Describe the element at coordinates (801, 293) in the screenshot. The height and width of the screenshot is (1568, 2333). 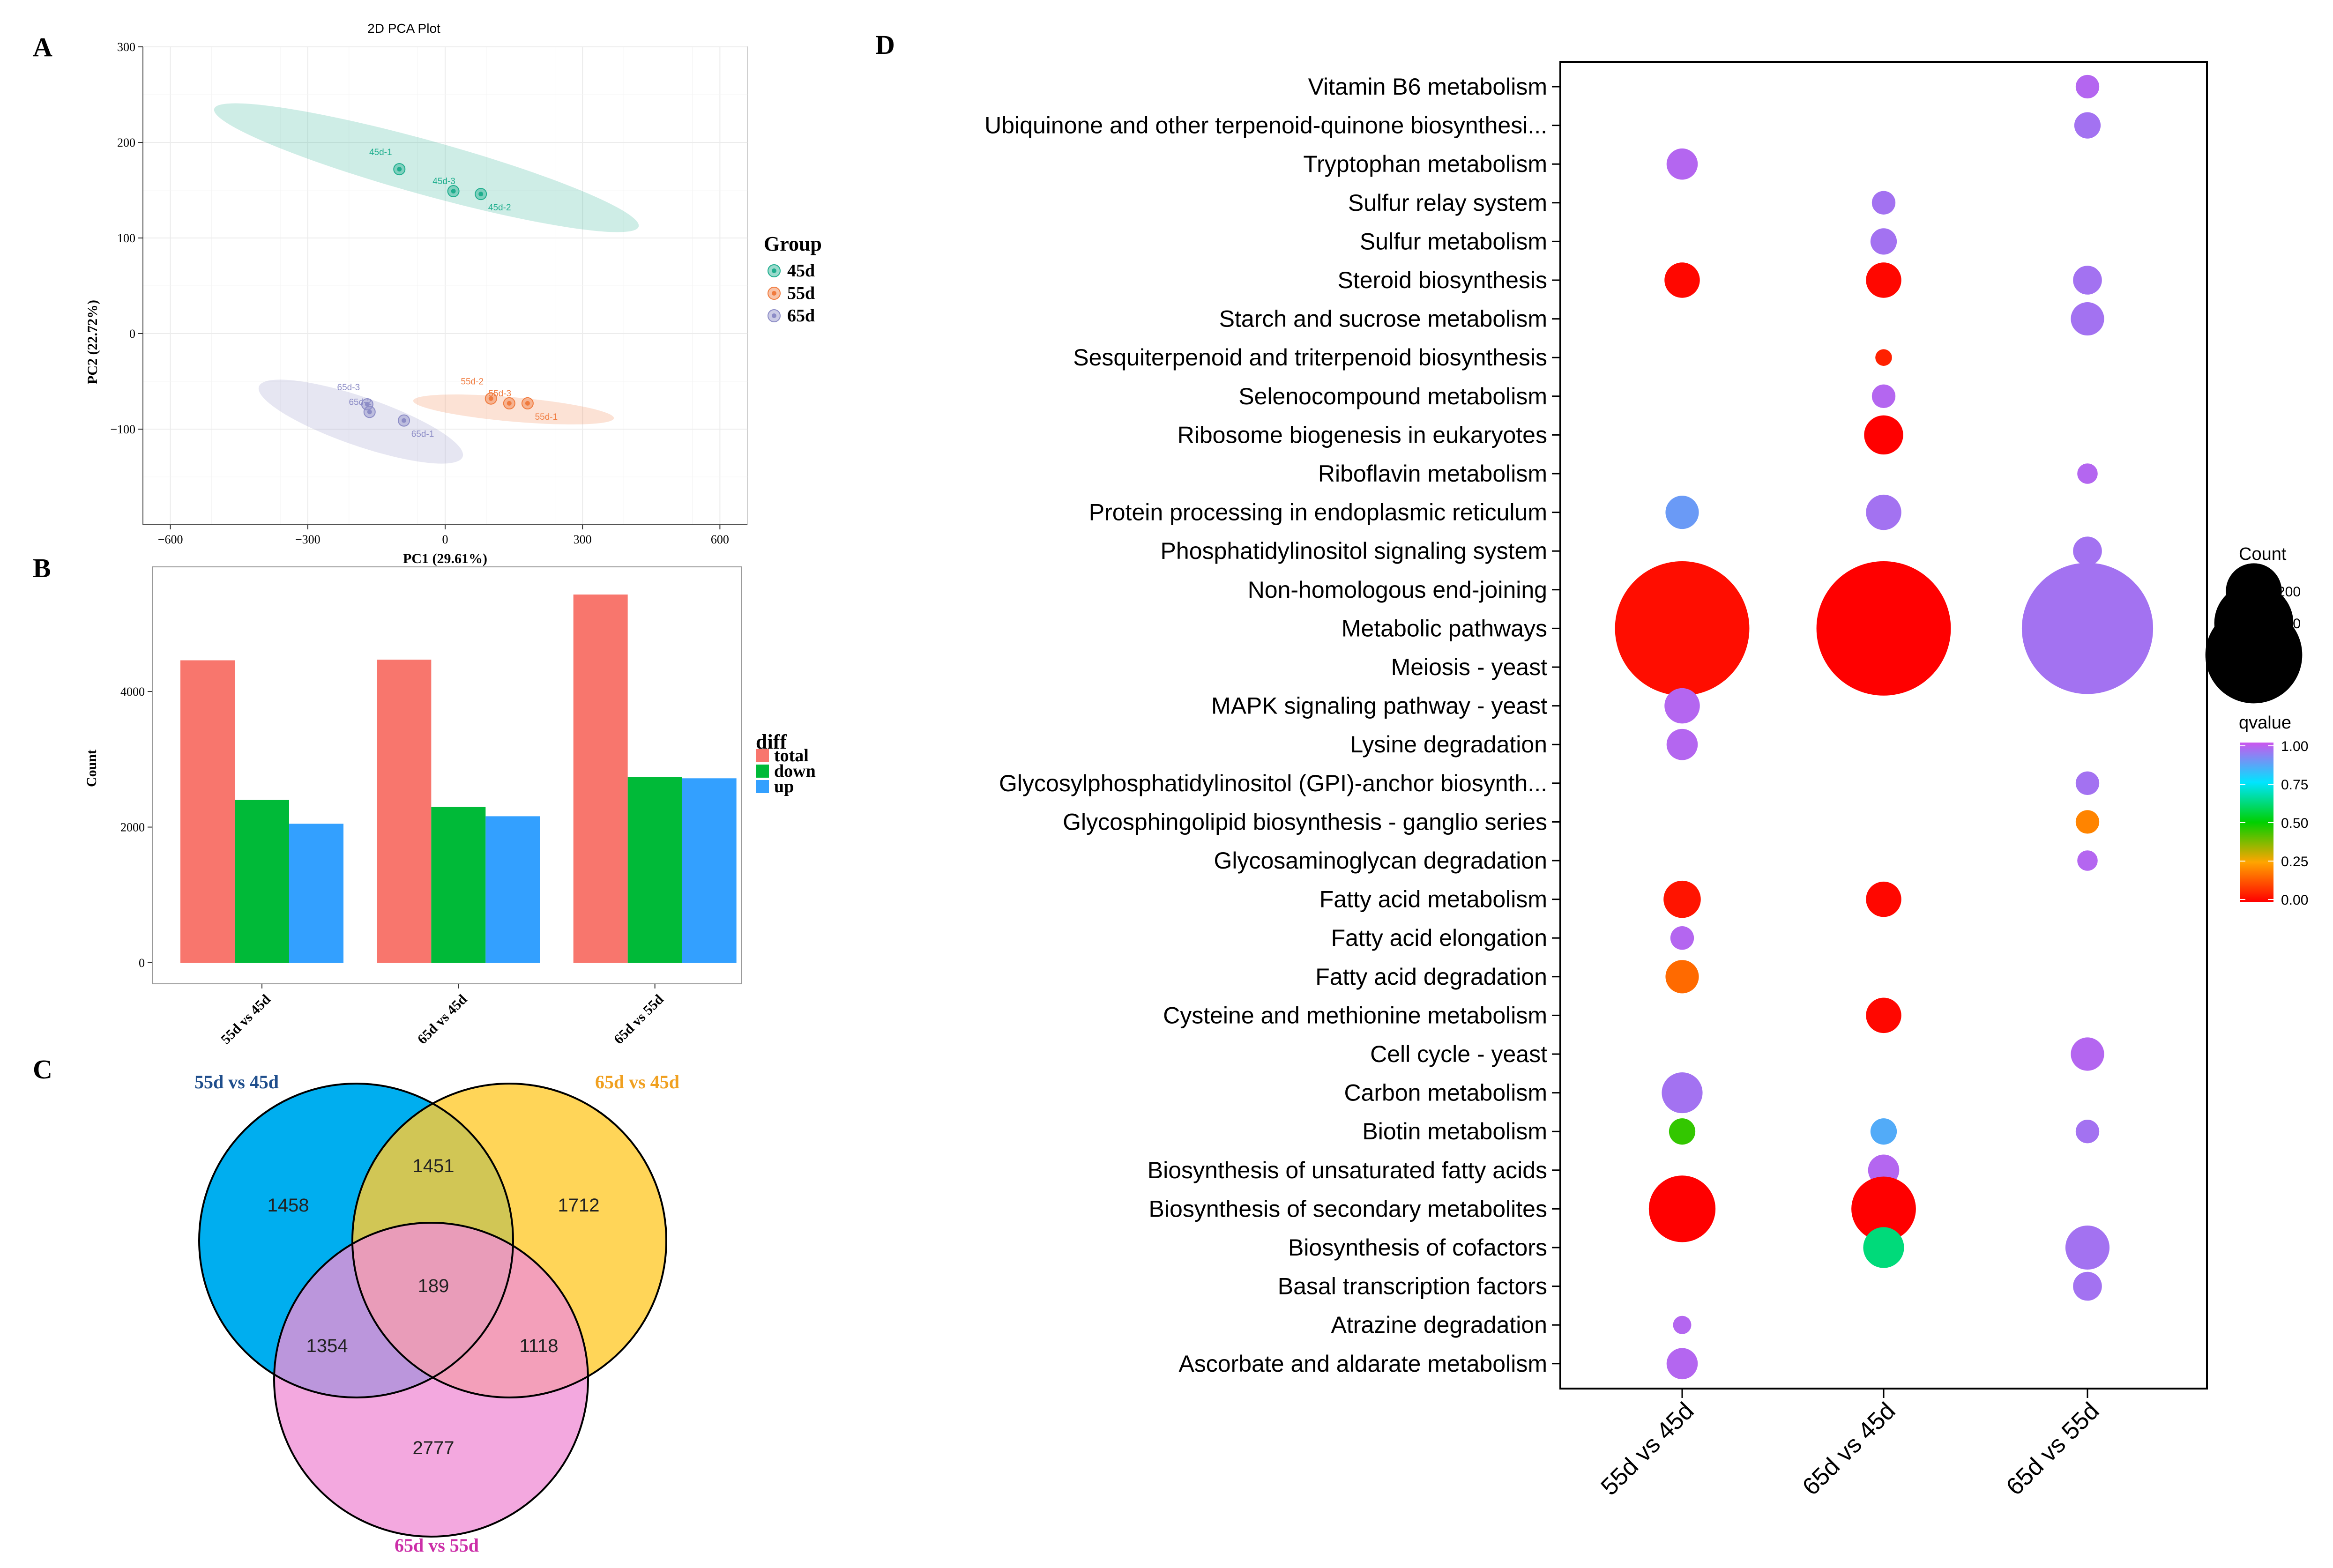
I see `pca-legend-label: 55d` at that location.